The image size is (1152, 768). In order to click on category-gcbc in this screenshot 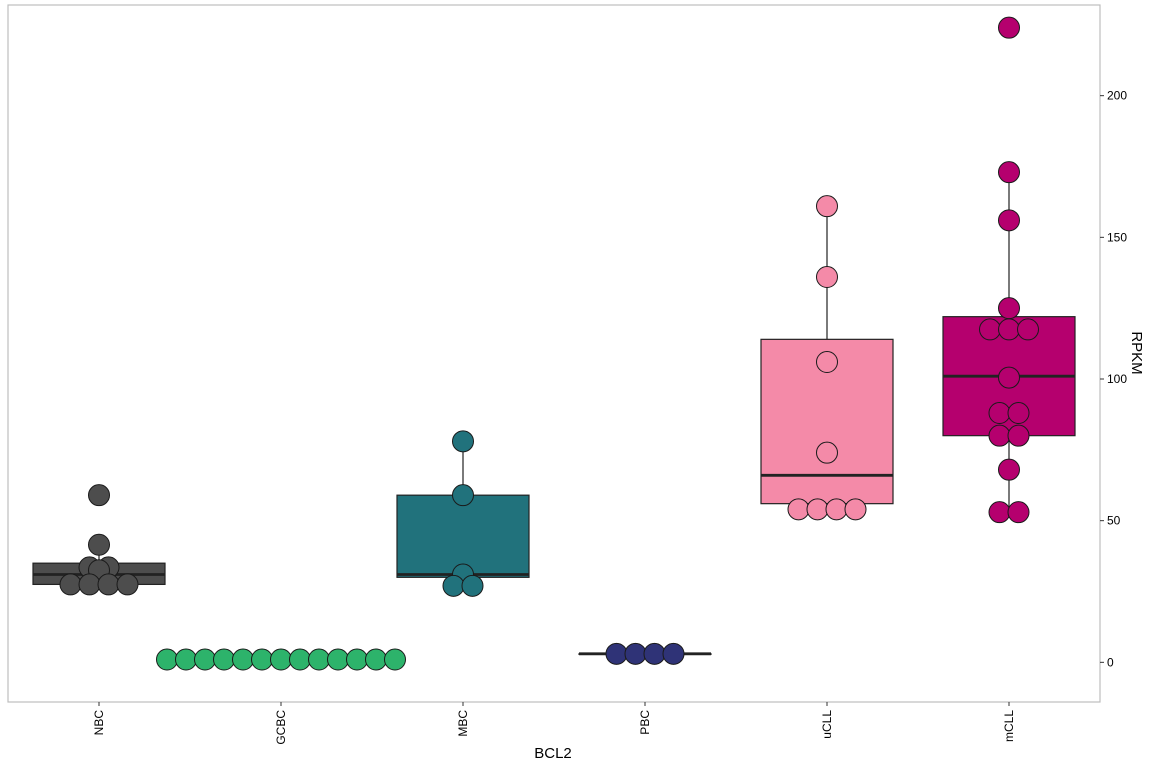, I will do `click(281, 659)`.